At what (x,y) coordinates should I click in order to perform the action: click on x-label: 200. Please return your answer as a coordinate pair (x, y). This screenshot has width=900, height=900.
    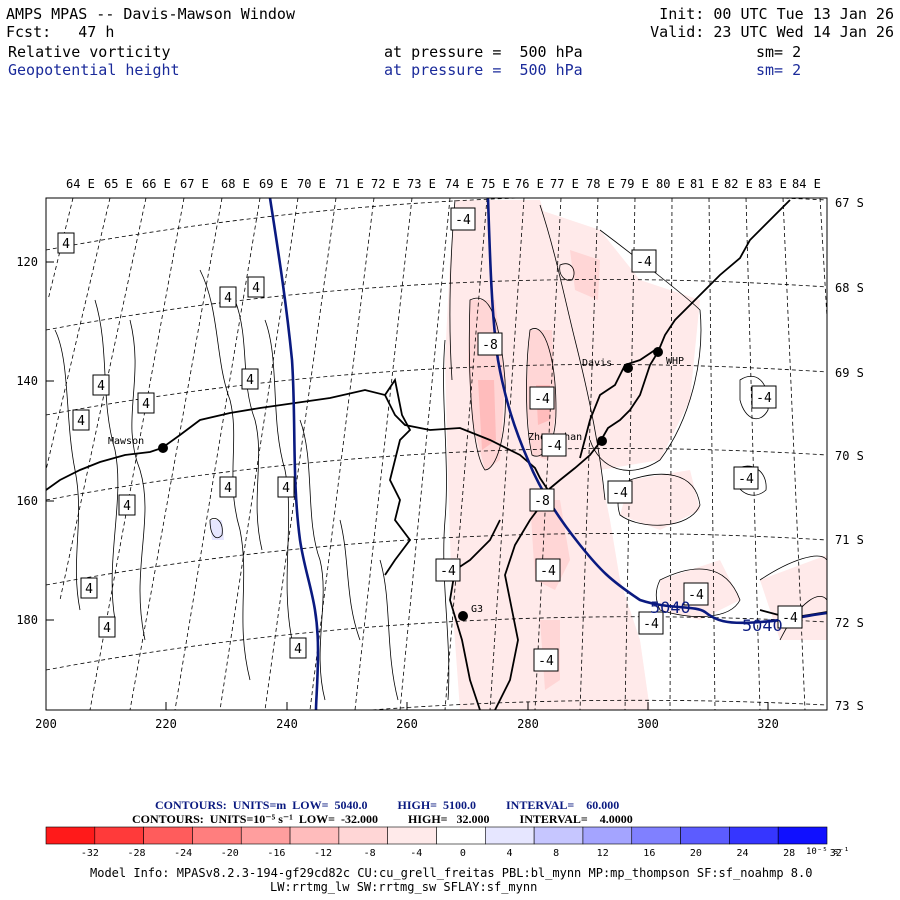
    Looking at the image, I should click on (46, 724).